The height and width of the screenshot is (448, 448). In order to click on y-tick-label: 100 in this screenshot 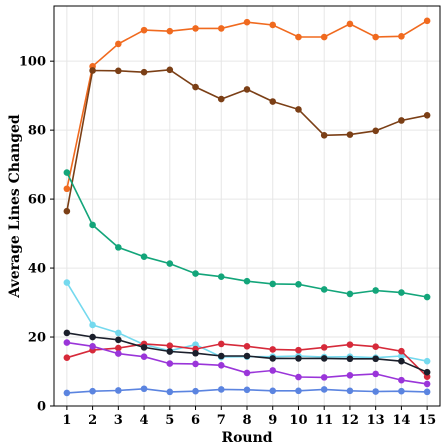, I will do `click(32, 62)`.